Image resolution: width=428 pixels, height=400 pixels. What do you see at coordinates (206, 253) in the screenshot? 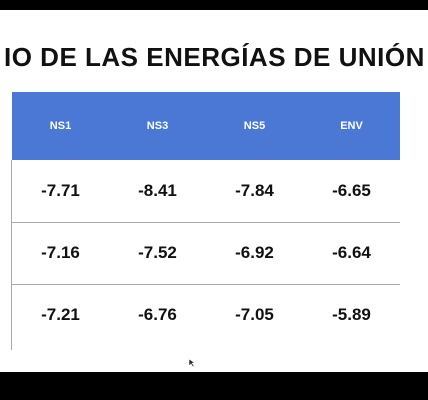
I see `table-row: -7.16 -7.52 -6.92 -6.64` at bounding box center [206, 253].